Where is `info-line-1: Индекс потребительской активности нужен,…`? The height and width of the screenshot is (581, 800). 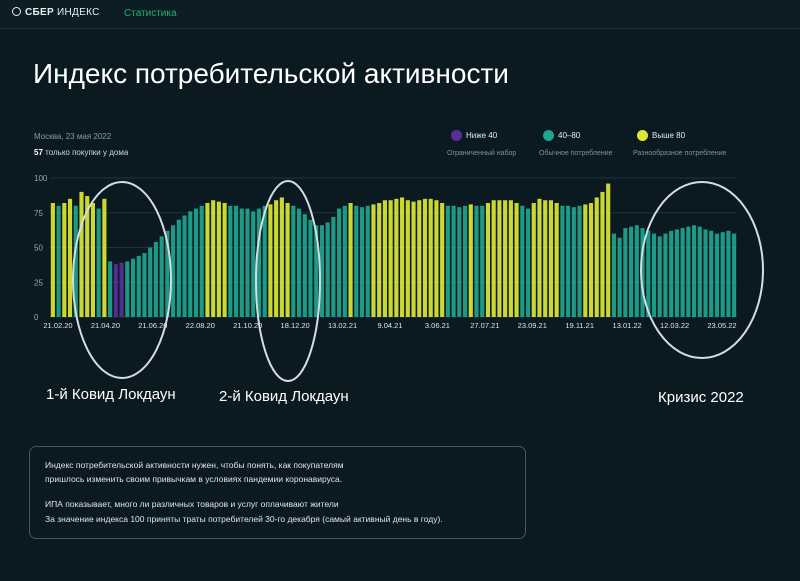 info-line-1: Индекс потребительской активности нужен,… is located at coordinates (194, 465).